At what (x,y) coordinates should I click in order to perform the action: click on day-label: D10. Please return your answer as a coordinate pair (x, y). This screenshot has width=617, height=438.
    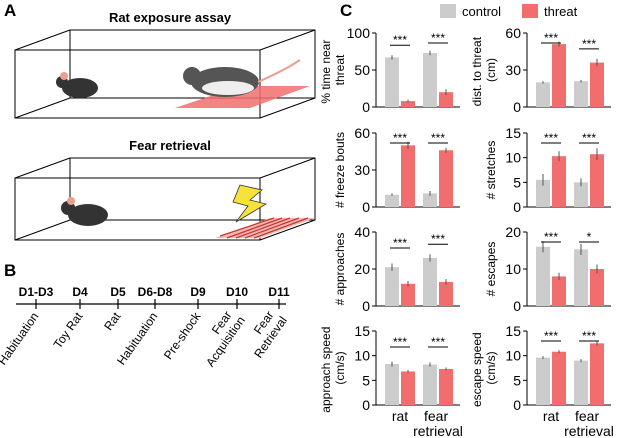
    Looking at the image, I should click on (237, 292).